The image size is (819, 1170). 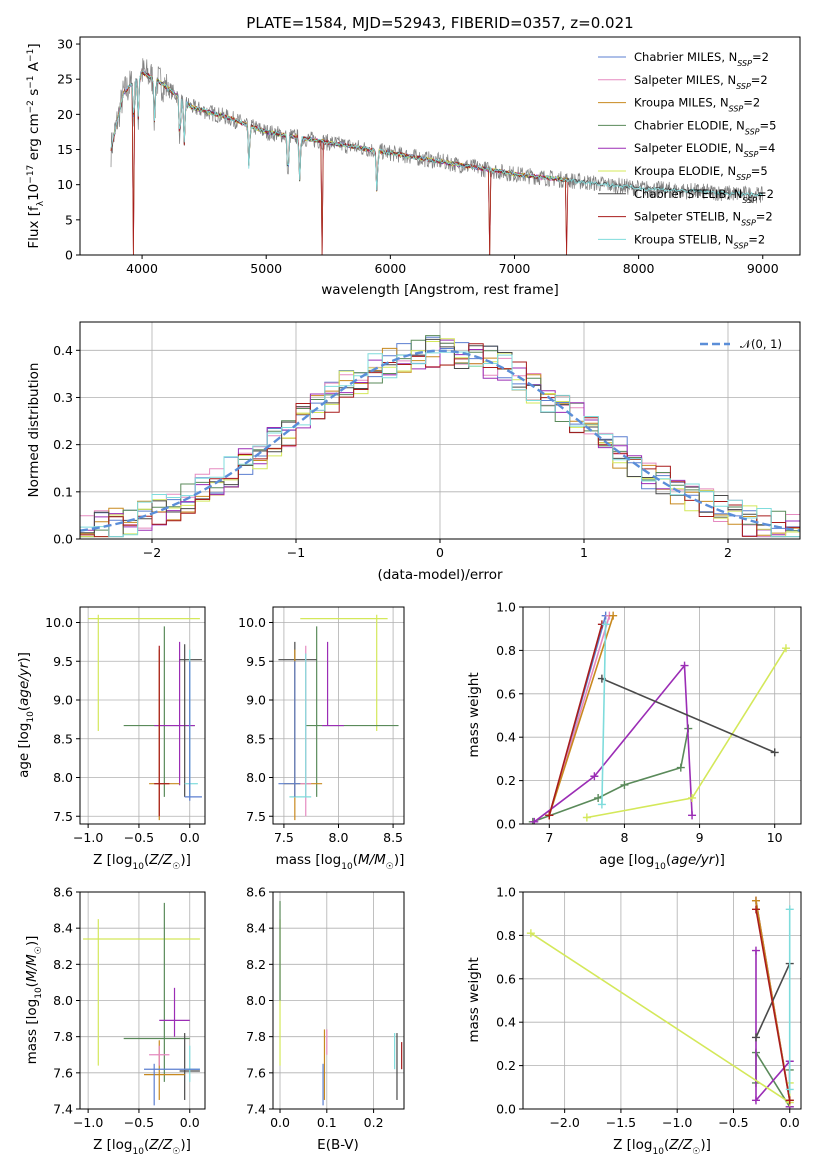 What do you see at coordinates (340, 862) in the screenshot?
I see `x-axis-label: mass [log10(M/M☉)]` at bounding box center [340, 862].